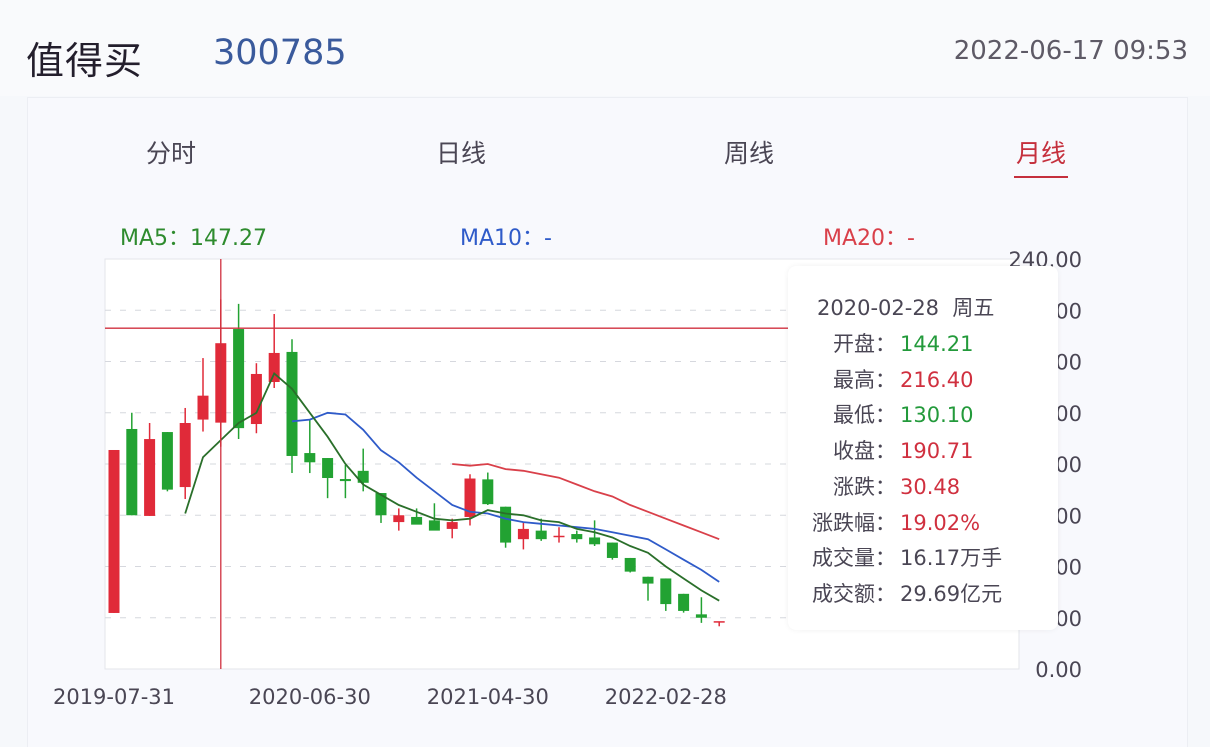 Image resolution: width=1210 pixels, height=747 pixels. Describe the element at coordinates (1070, 51) in the screenshot. I see `timestamp: 2022-06-17 09:53` at that location.